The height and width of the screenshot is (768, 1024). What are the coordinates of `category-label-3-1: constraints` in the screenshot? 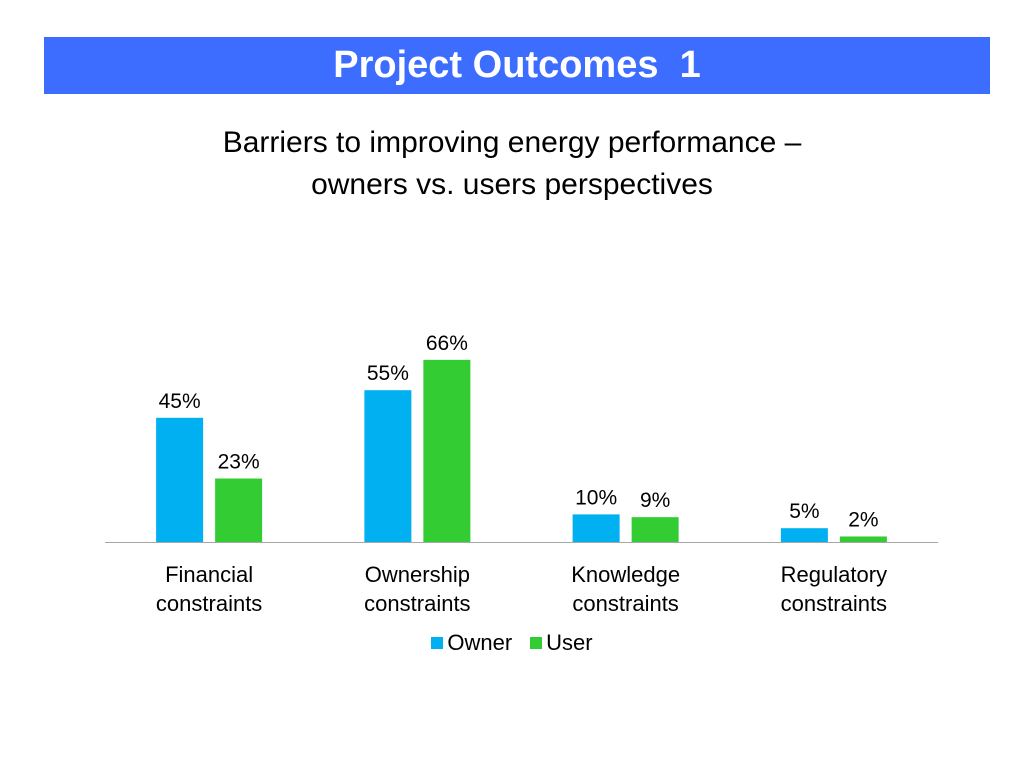 It's located at (834, 603).